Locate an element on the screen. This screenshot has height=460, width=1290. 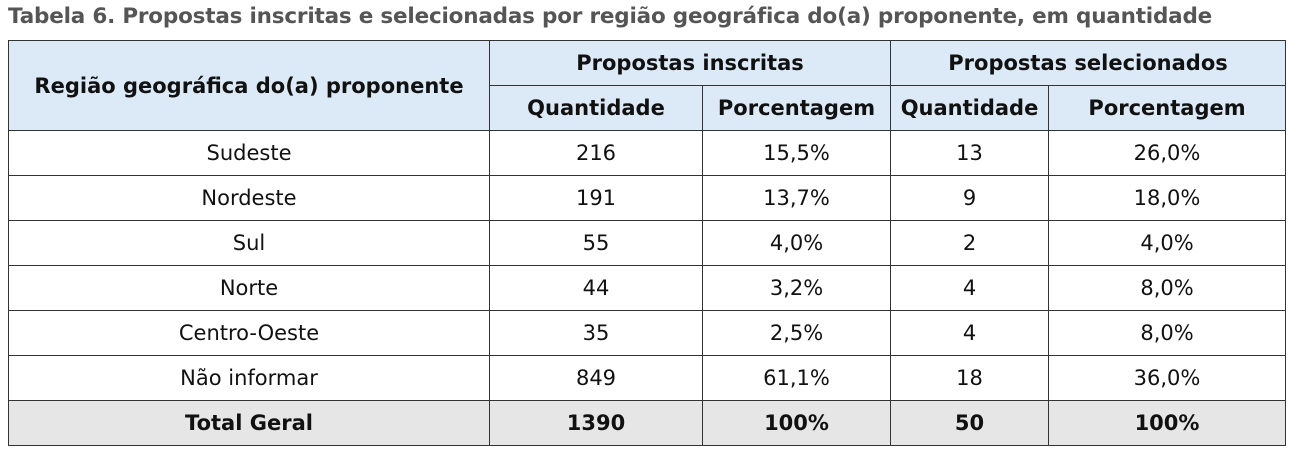
total-value: 50 is located at coordinates (970, 423).